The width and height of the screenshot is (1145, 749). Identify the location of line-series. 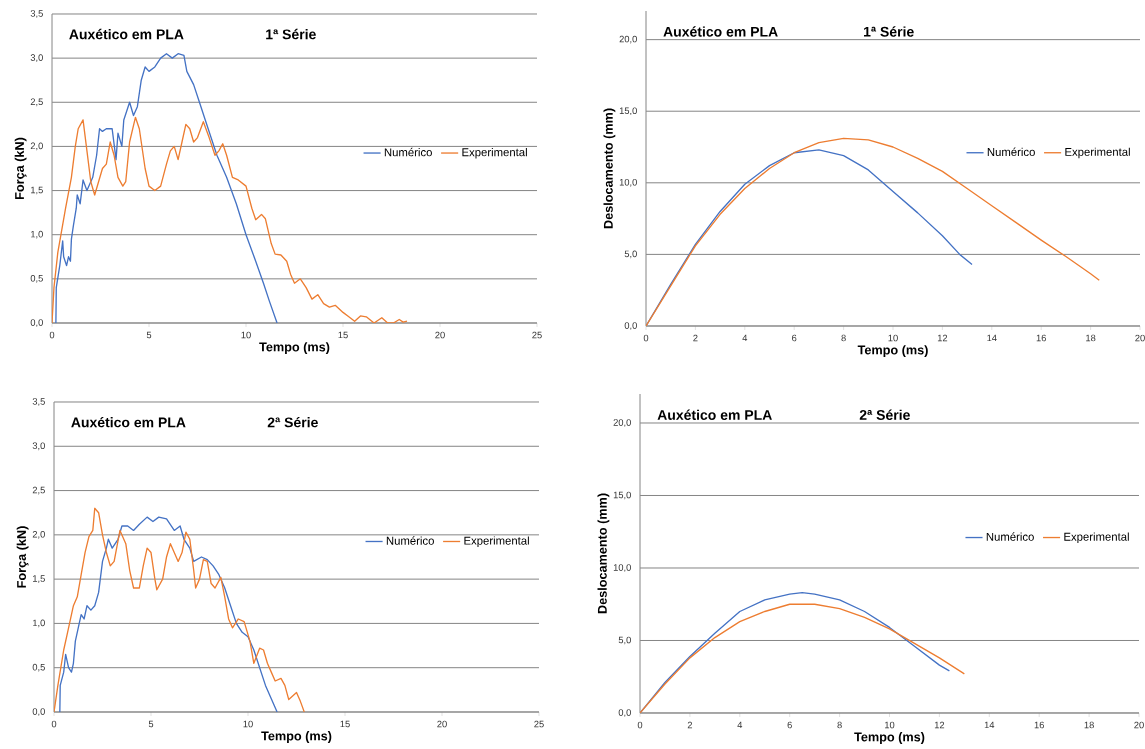
(166, 188).